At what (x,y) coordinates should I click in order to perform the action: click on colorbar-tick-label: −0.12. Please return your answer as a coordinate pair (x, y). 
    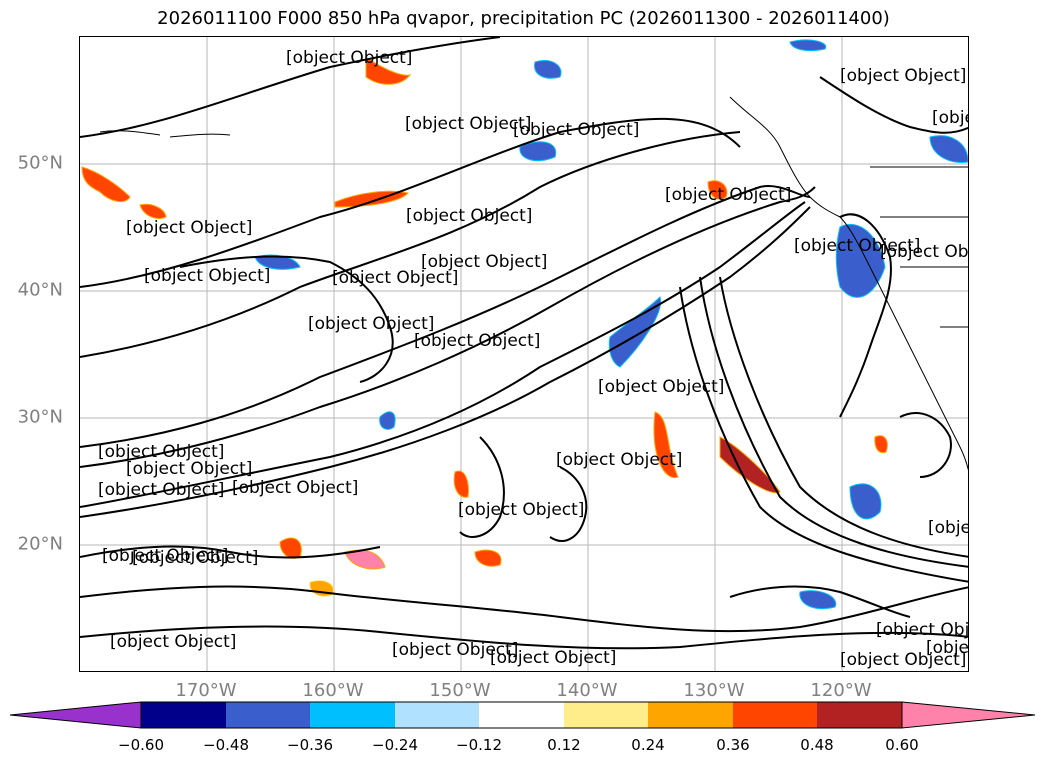
    Looking at the image, I should click on (479, 745).